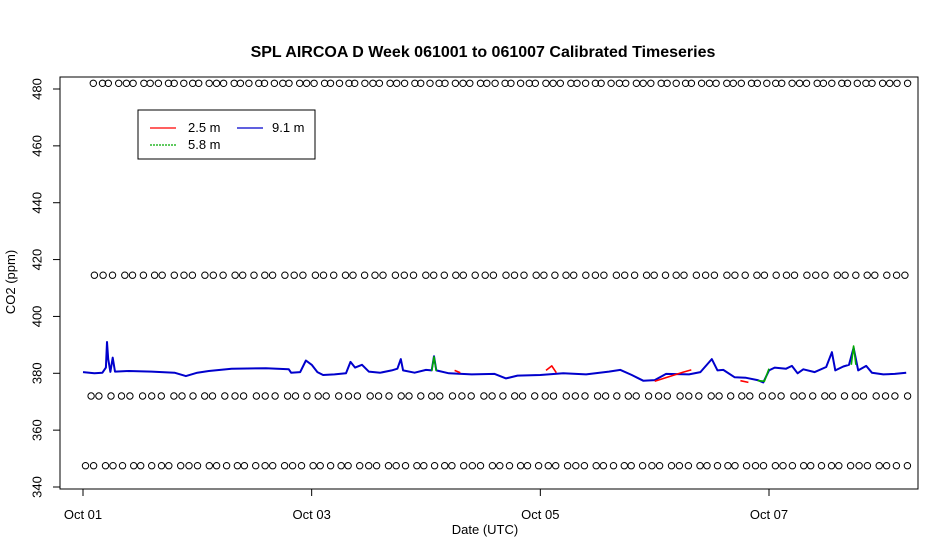 Image resolution: width=936 pixels, height=540 pixels. What do you see at coordinates (37, 146) in the screenshot?
I see `y-tick-label-460: 460` at bounding box center [37, 146].